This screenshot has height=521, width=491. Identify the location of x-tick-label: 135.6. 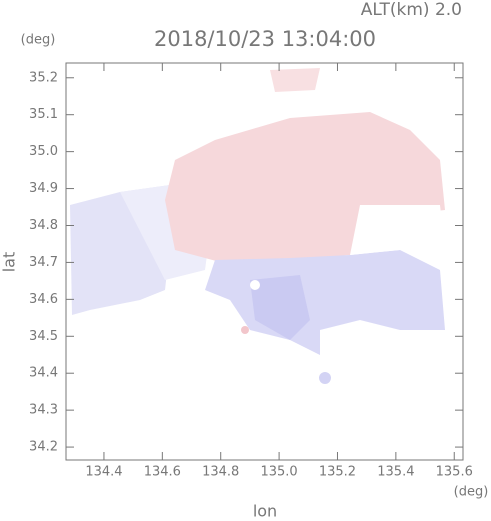
(454, 472).